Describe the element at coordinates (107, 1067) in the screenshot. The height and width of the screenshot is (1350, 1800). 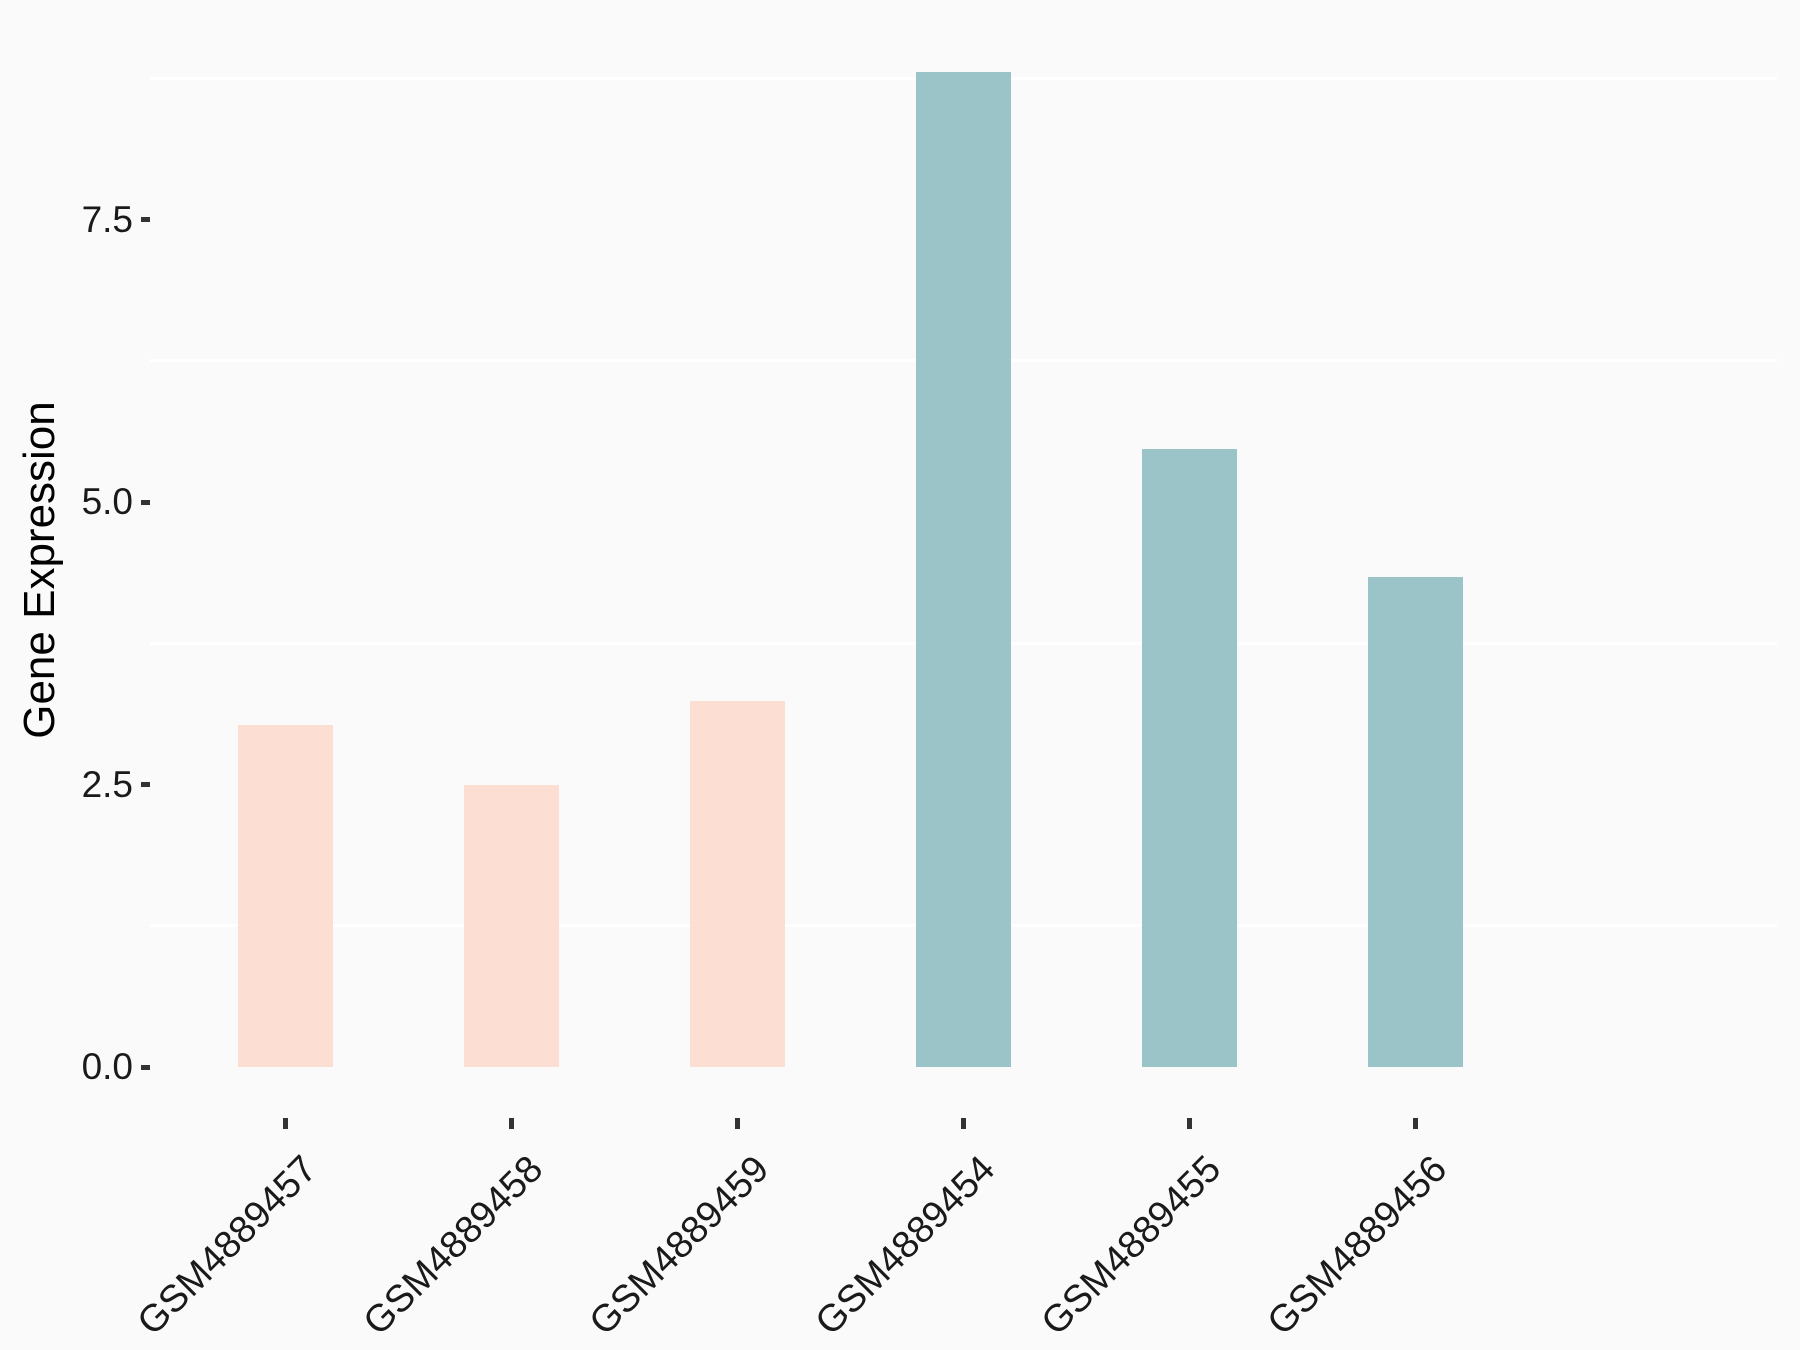
I see `y-tick-label: 0.0` at that location.